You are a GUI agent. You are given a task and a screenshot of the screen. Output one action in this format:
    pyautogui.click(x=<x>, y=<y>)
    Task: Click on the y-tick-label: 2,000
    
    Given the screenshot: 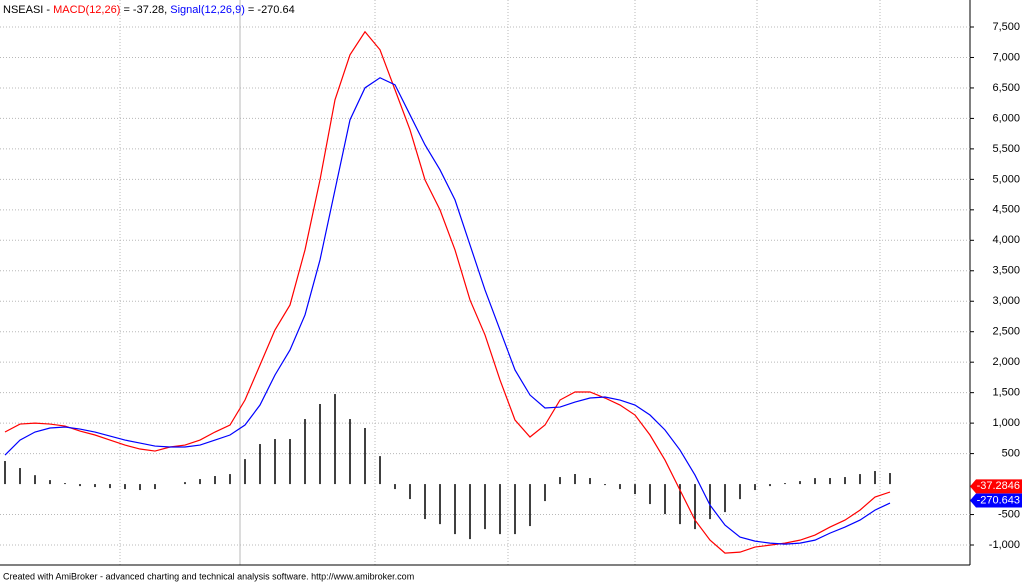 What is the action you would take?
    pyautogui.click(x=1006, y=362)
    